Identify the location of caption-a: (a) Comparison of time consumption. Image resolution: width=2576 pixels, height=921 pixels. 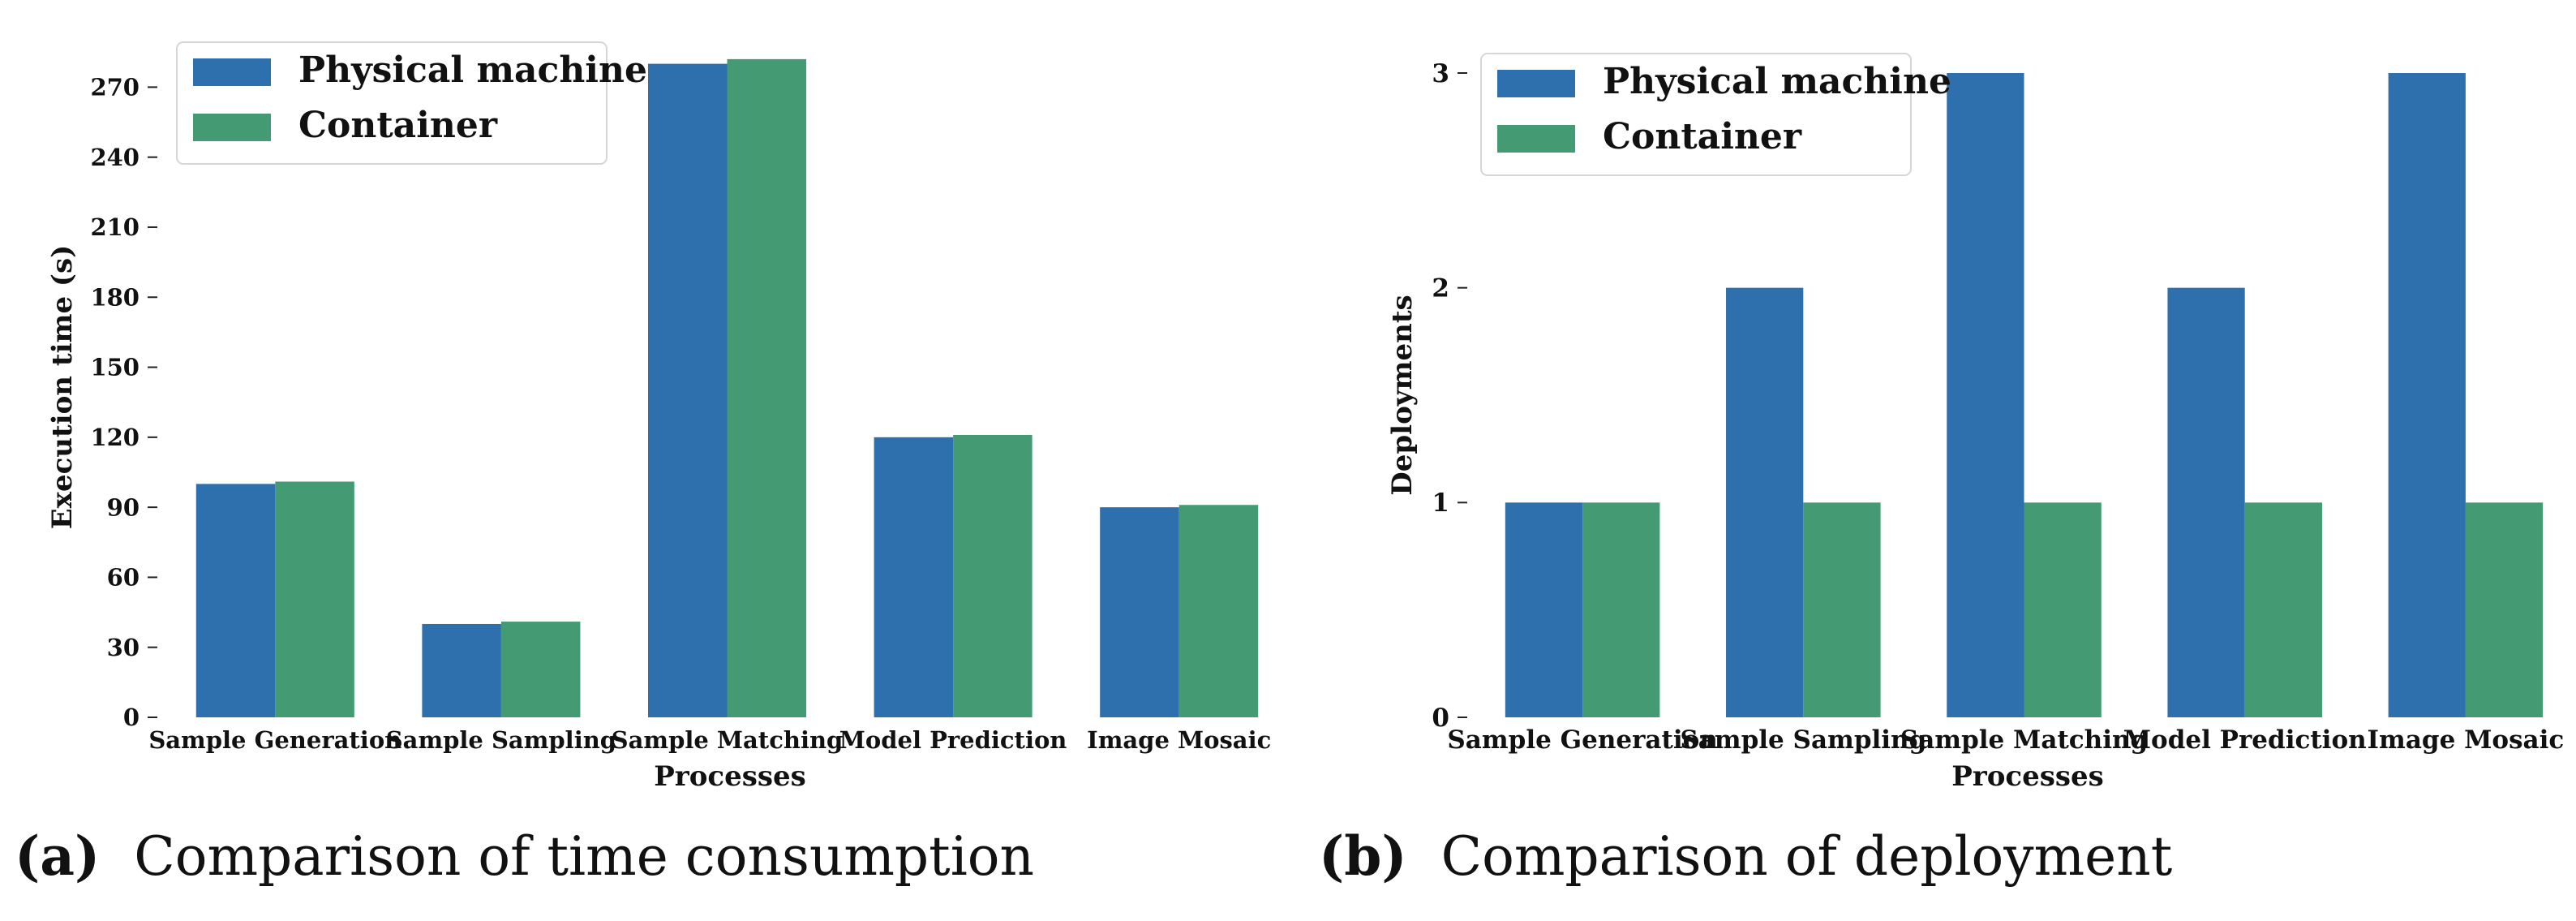
(524, 856).